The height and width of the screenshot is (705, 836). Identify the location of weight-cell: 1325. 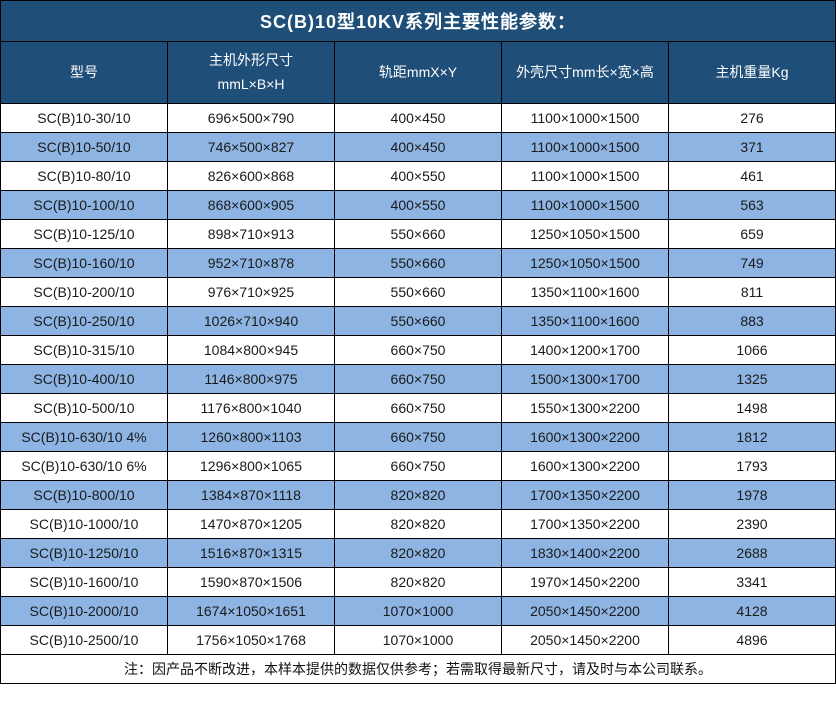
(752, 379).